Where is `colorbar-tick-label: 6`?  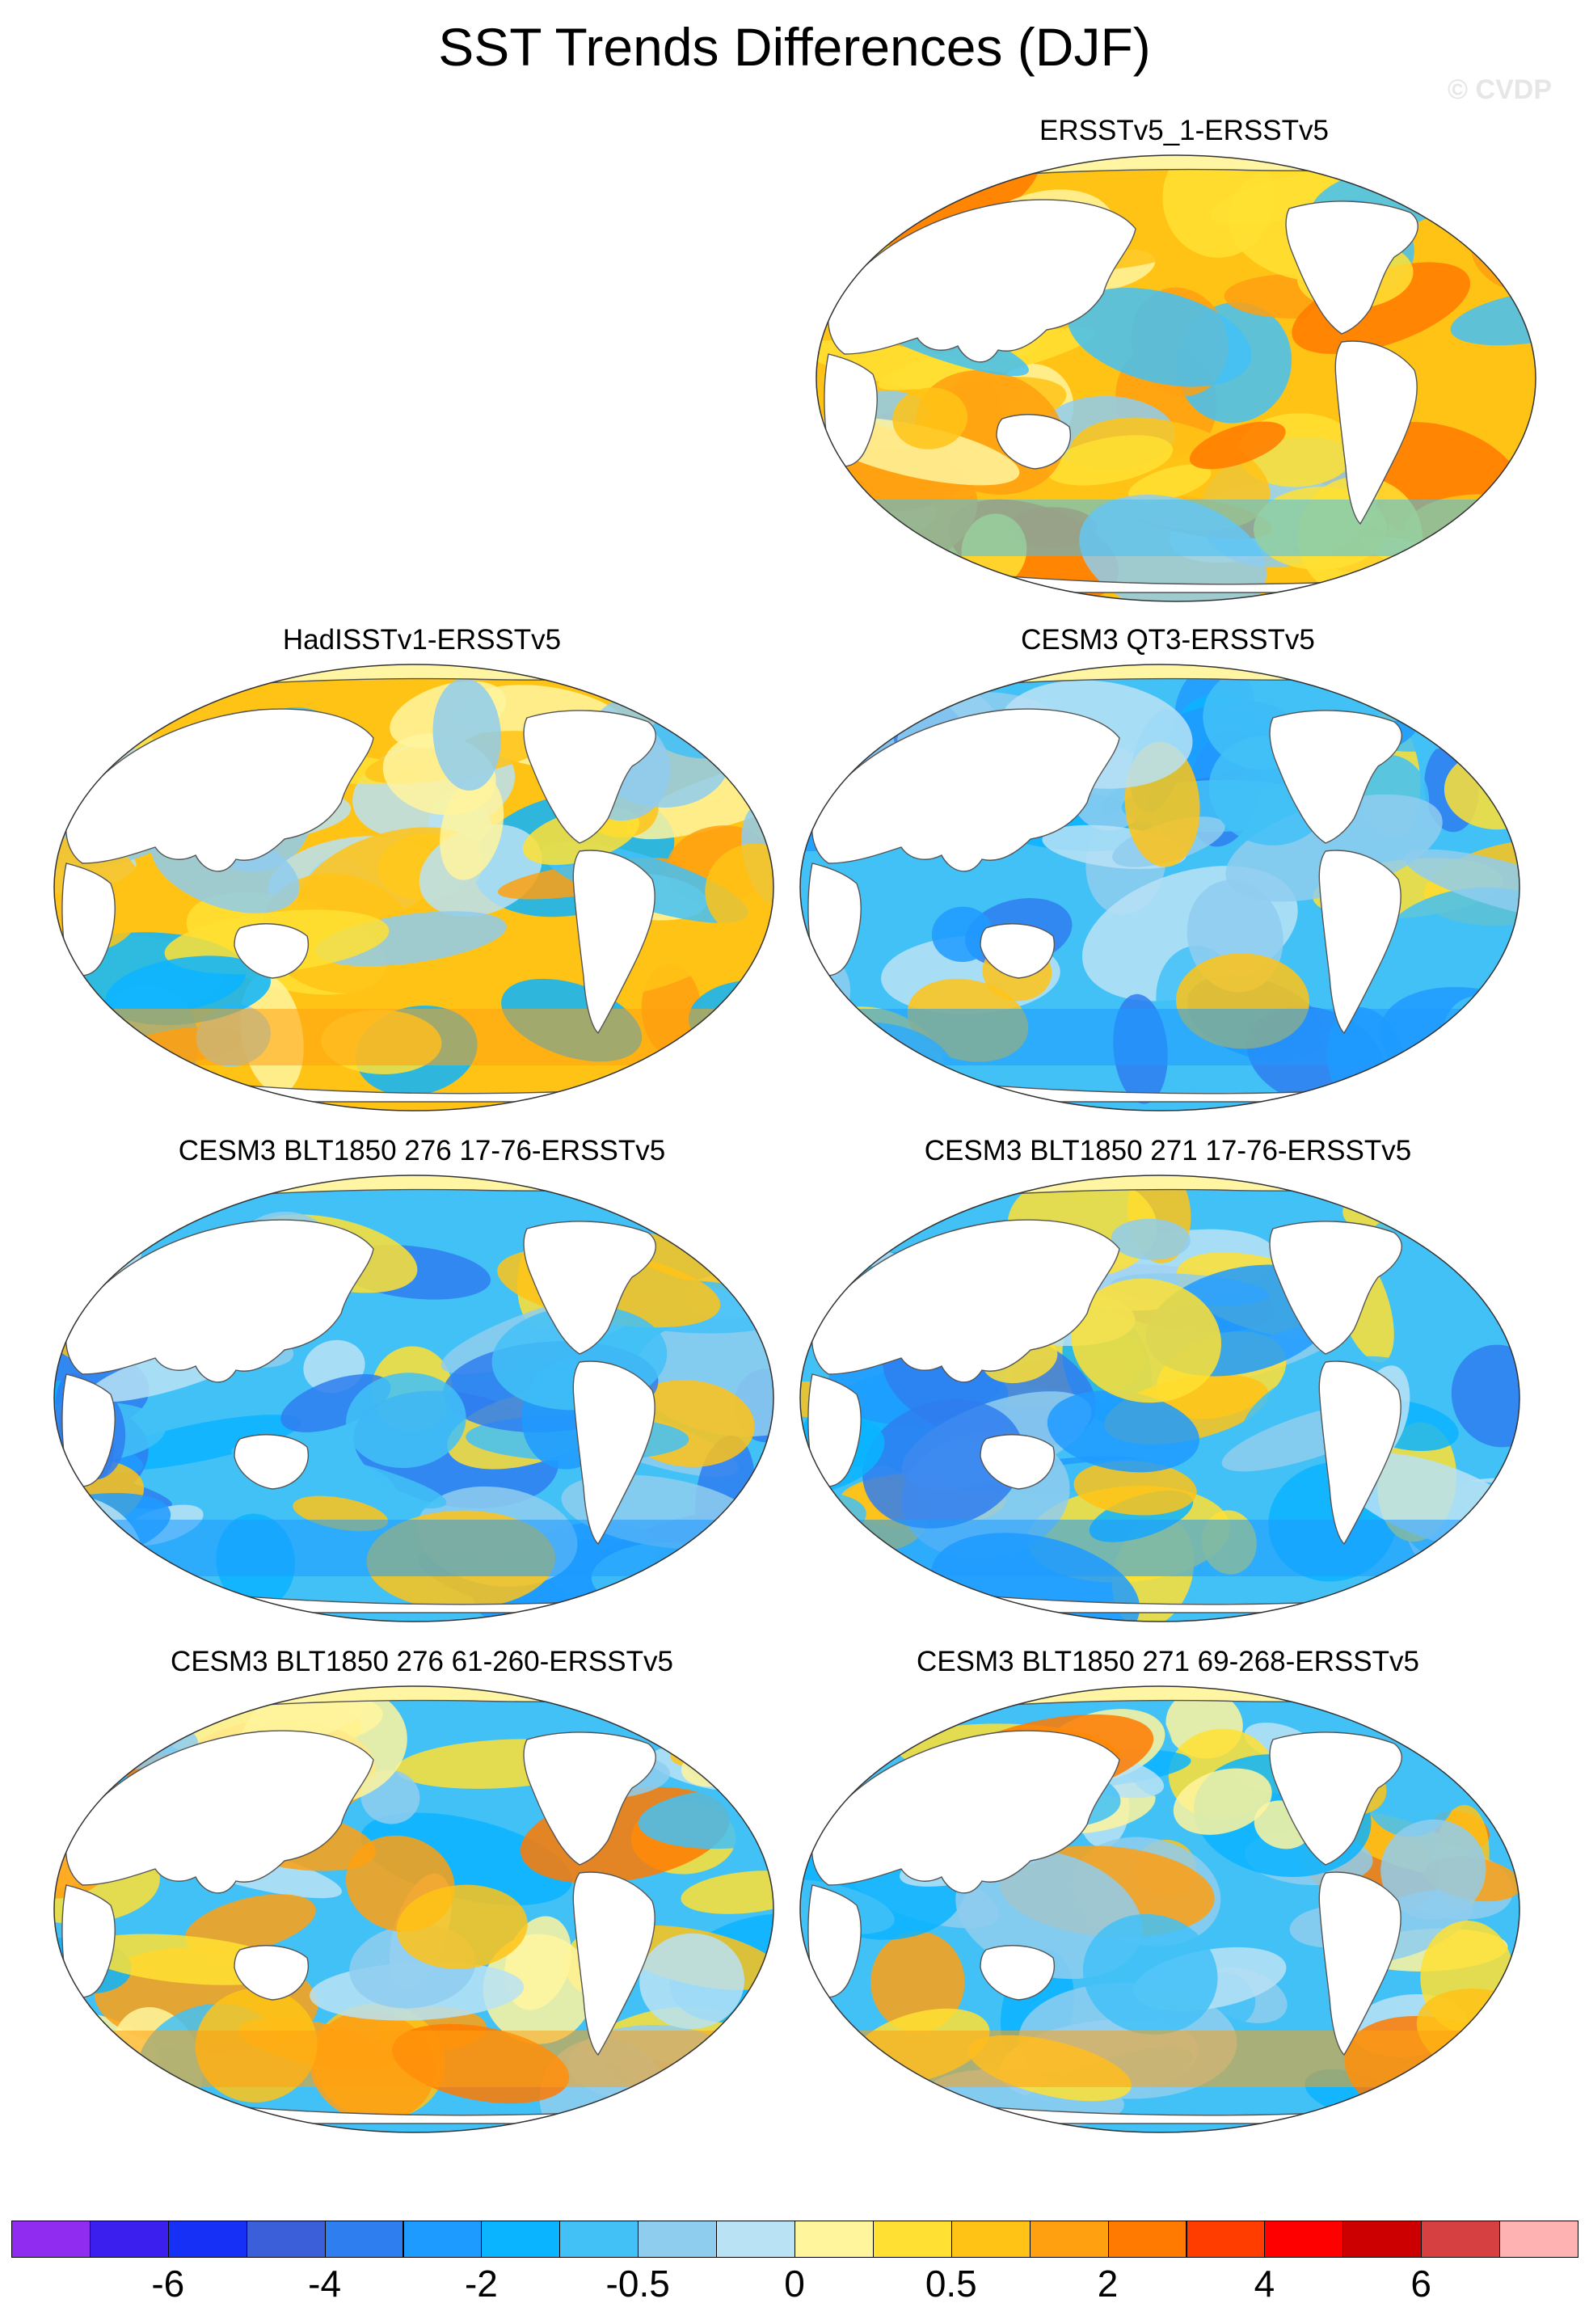
colorbar-tick-label: 6 is located at coordinates (1420, 2284).